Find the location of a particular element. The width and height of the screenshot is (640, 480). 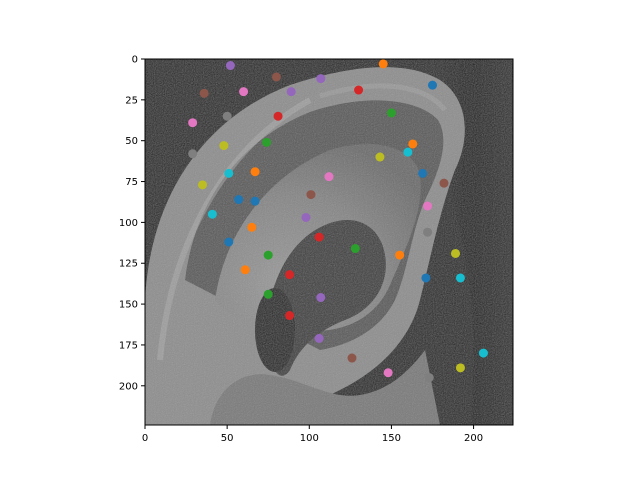

y-tick-label: 100 is located at coordinates (128, 223).